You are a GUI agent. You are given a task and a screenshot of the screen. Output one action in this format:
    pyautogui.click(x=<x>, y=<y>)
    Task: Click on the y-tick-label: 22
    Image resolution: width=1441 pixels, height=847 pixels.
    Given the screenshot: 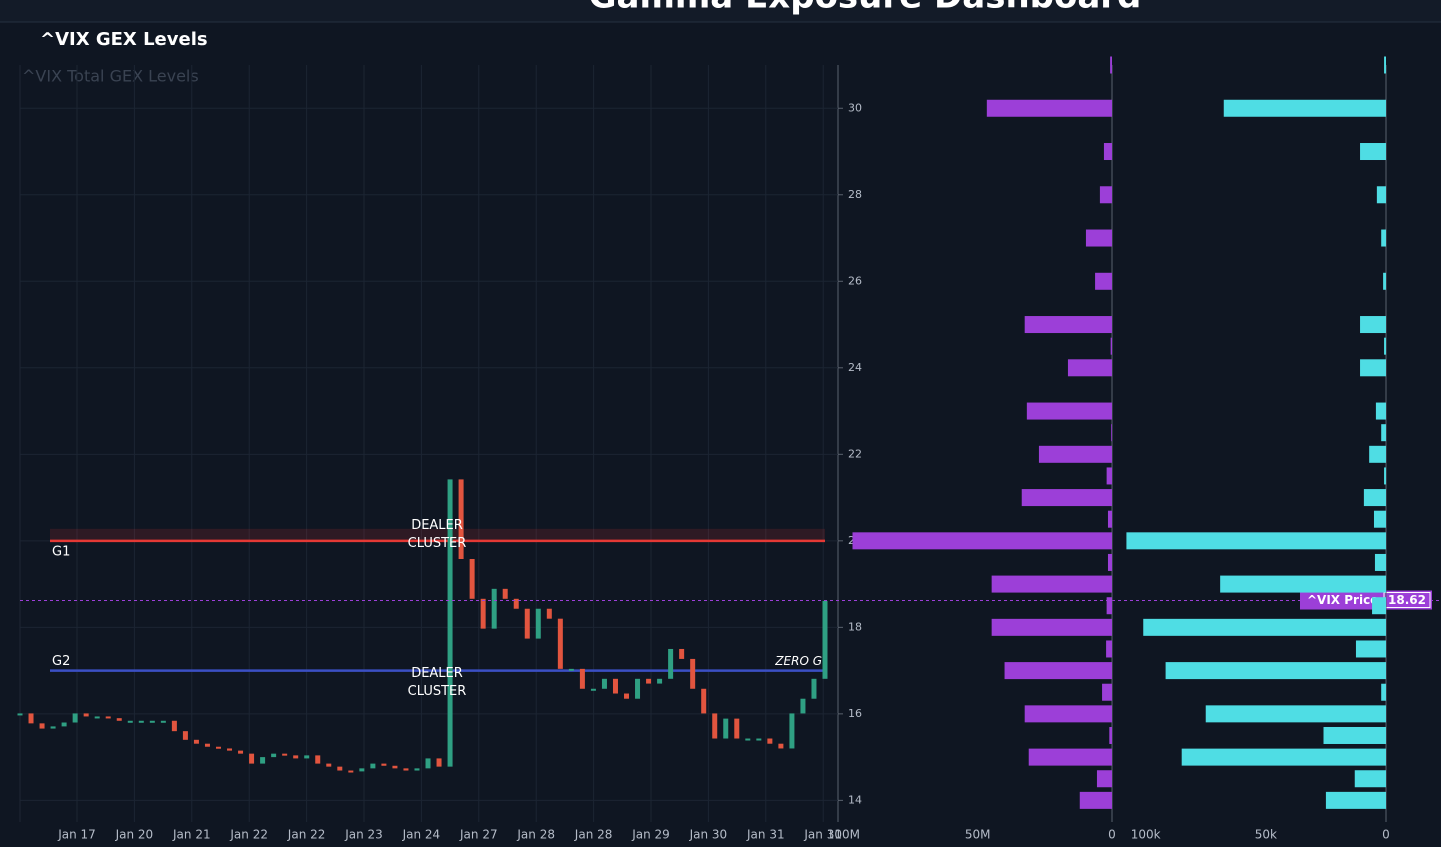 What is the action you would take?
    pyautogui.click(x=855, y=453)
    